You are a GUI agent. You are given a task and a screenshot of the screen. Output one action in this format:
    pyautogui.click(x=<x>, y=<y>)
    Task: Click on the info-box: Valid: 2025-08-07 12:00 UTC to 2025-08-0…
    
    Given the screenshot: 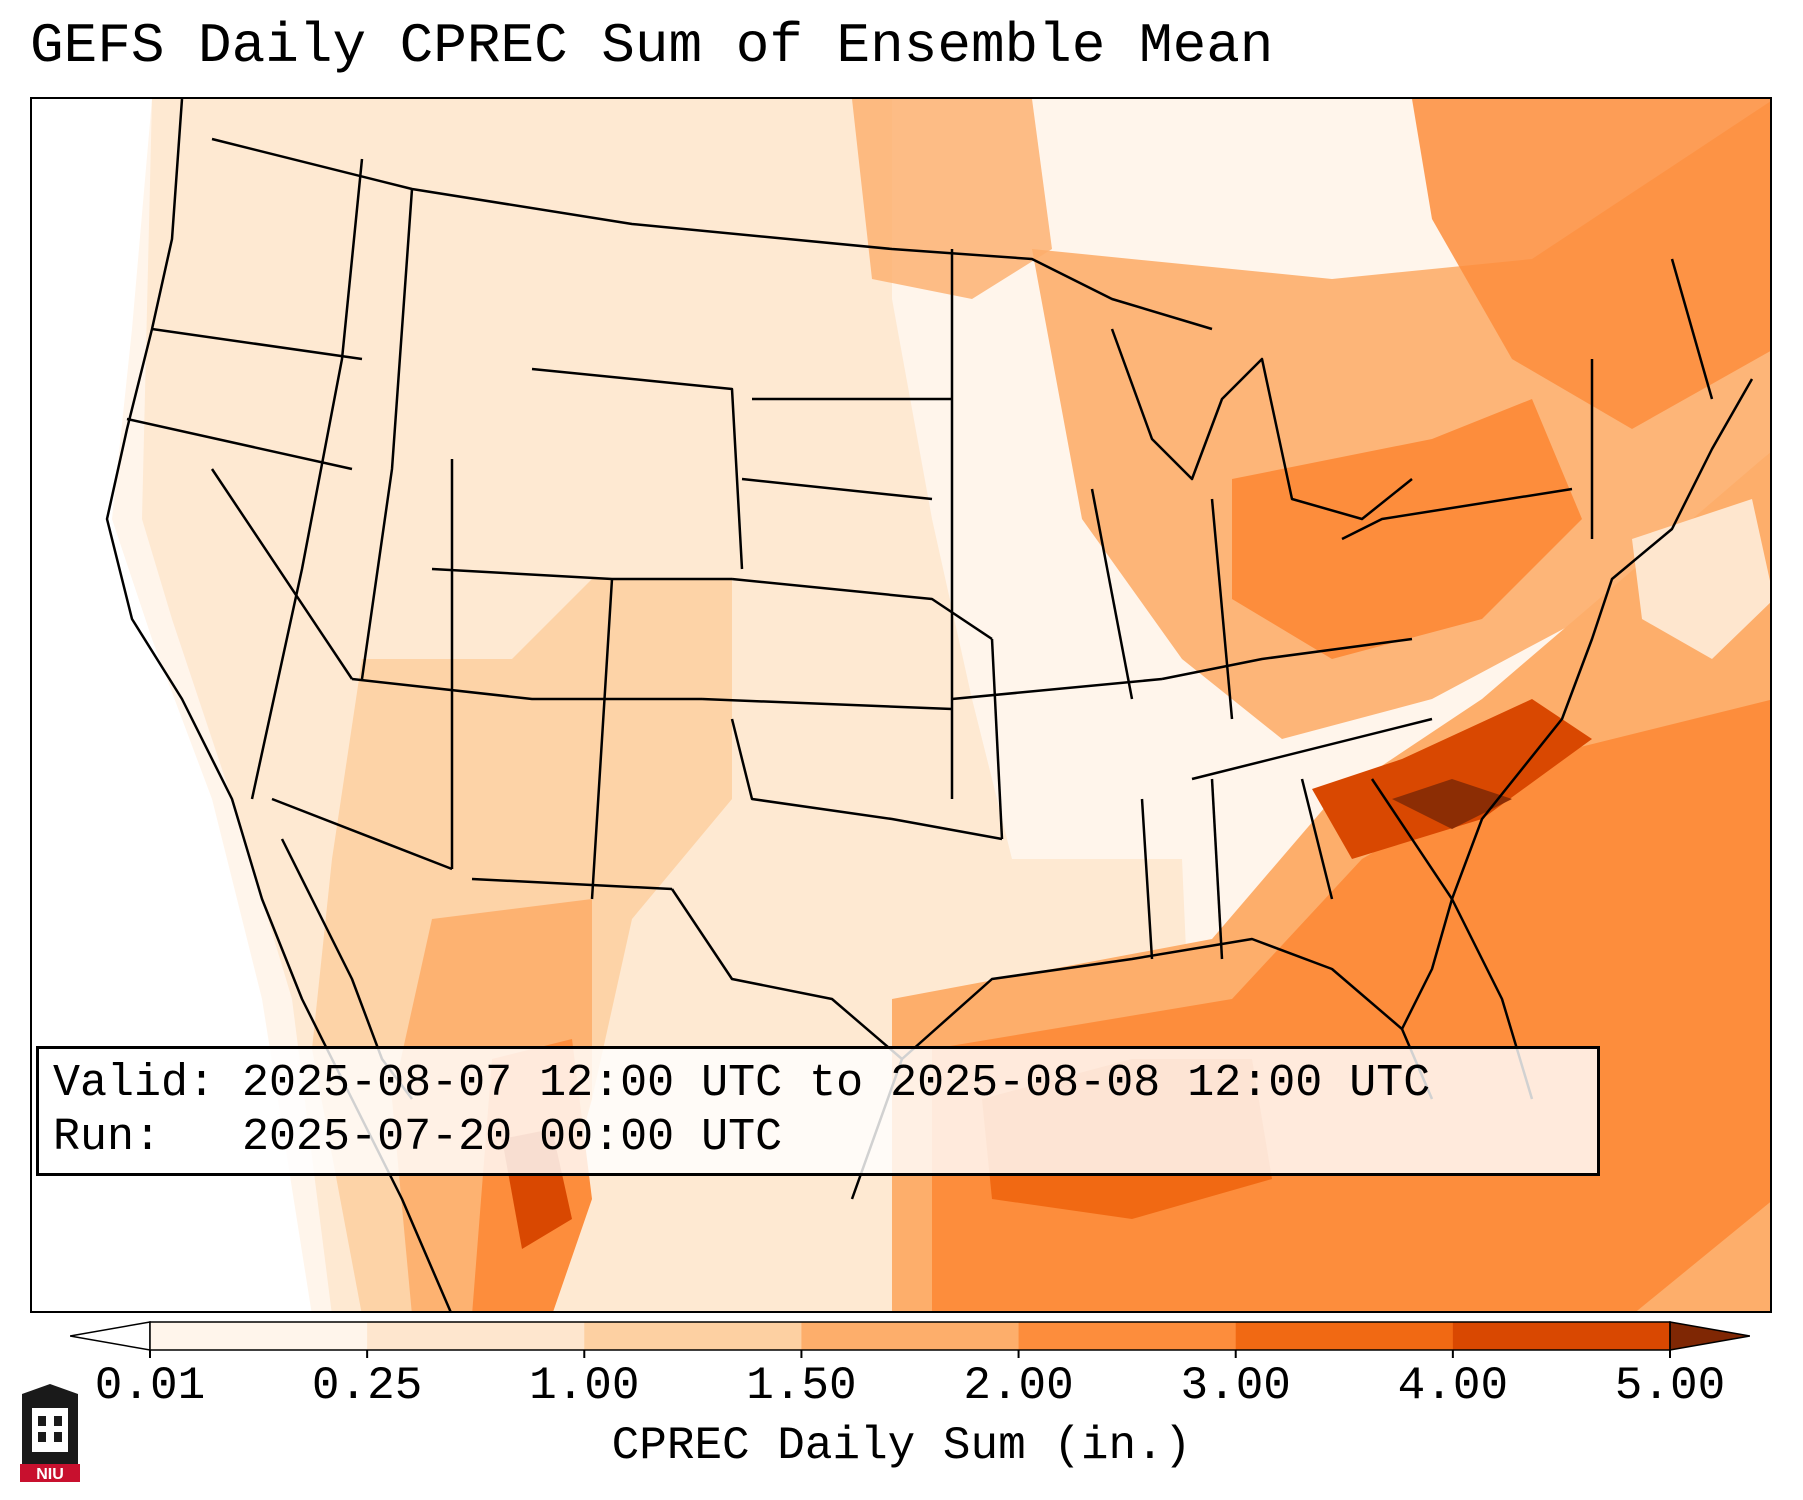 What is the action you would take?
    pyautogui.click(x=818, y=1111)
    